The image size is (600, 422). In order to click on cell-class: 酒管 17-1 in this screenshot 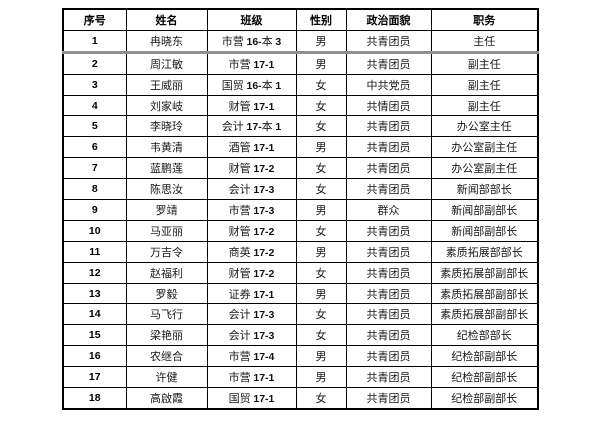, I will do `click(251, 147)`.